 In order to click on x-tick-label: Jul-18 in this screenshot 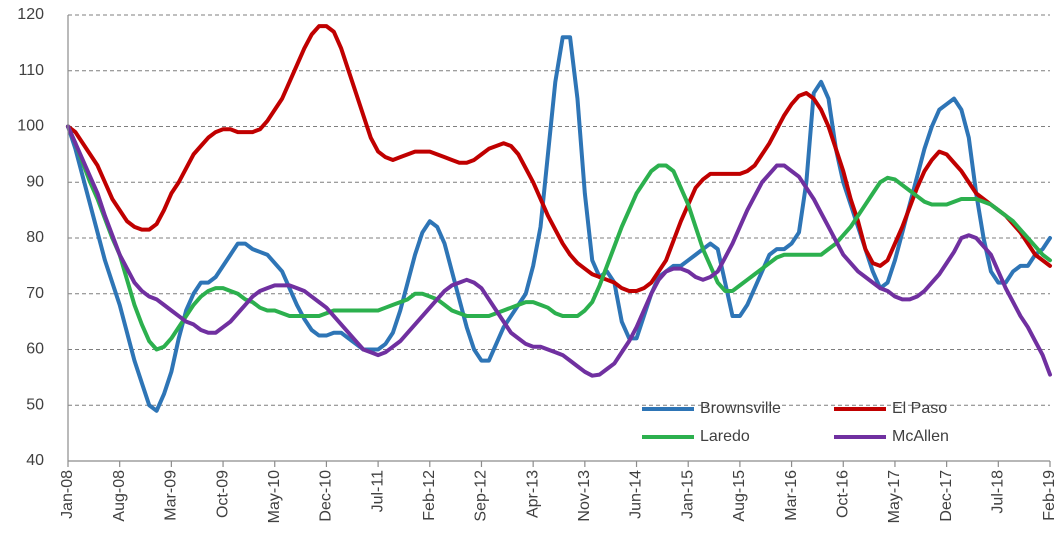, I will do `click(998, 492)`.